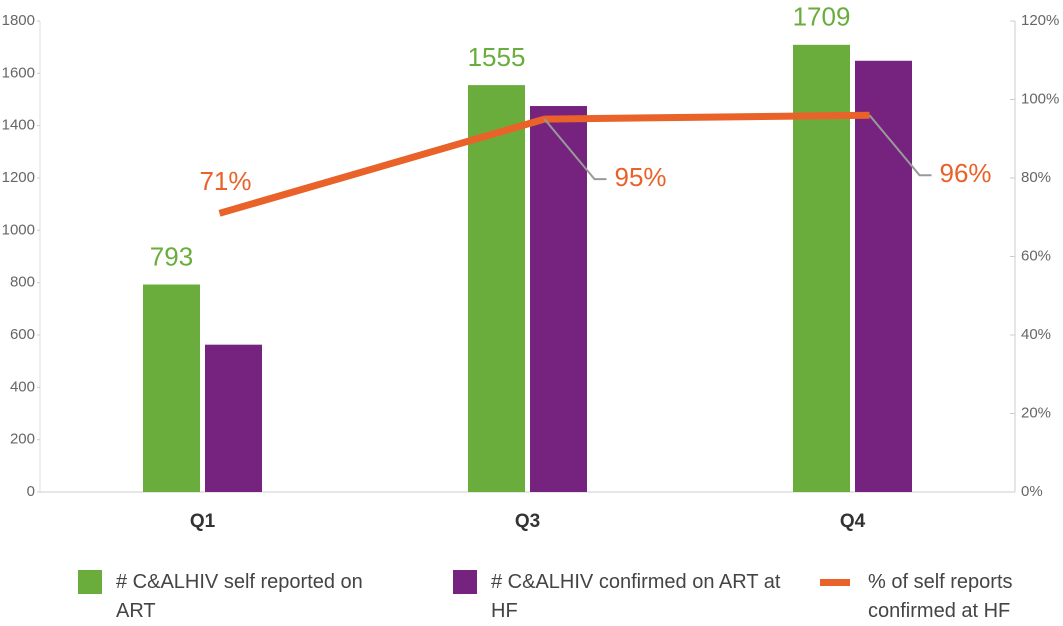 The image size is (1063, 626). What do you see at coordinates (1036, 412) in the screenshot?
I see `y2-tick-label: 20%` at bounding box center [1036, 412].